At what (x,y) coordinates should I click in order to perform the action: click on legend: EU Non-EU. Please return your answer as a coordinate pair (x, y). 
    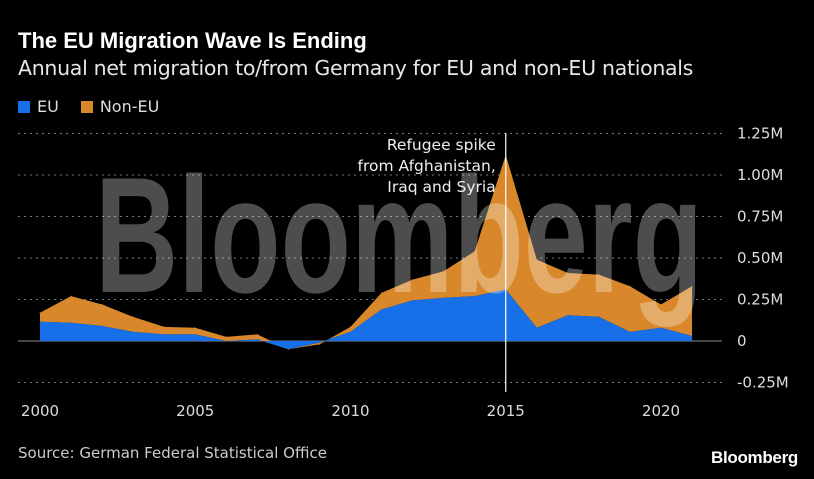
    Looking at the image, I should click on (88, 106).